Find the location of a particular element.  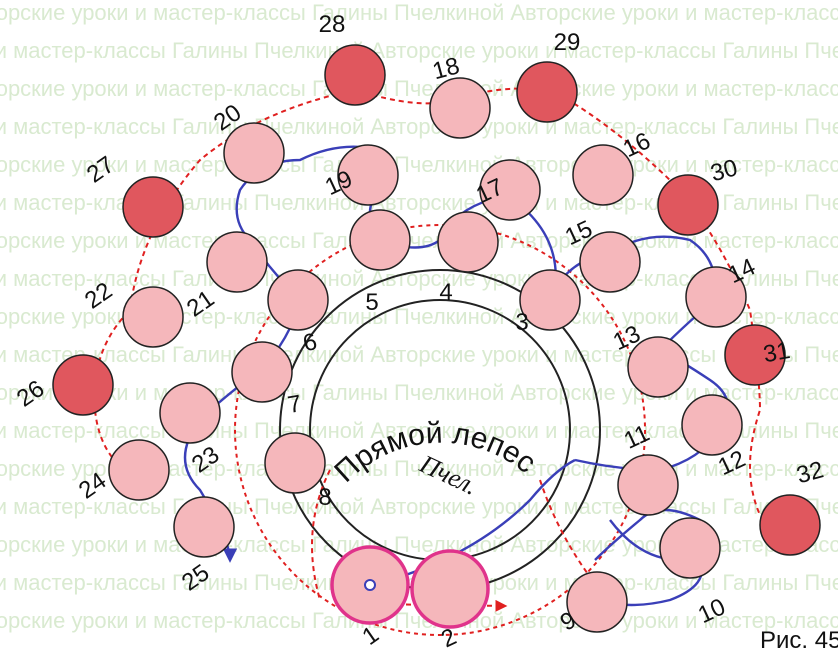

bead-number-5: 5 is located at coordinates (371, 302).